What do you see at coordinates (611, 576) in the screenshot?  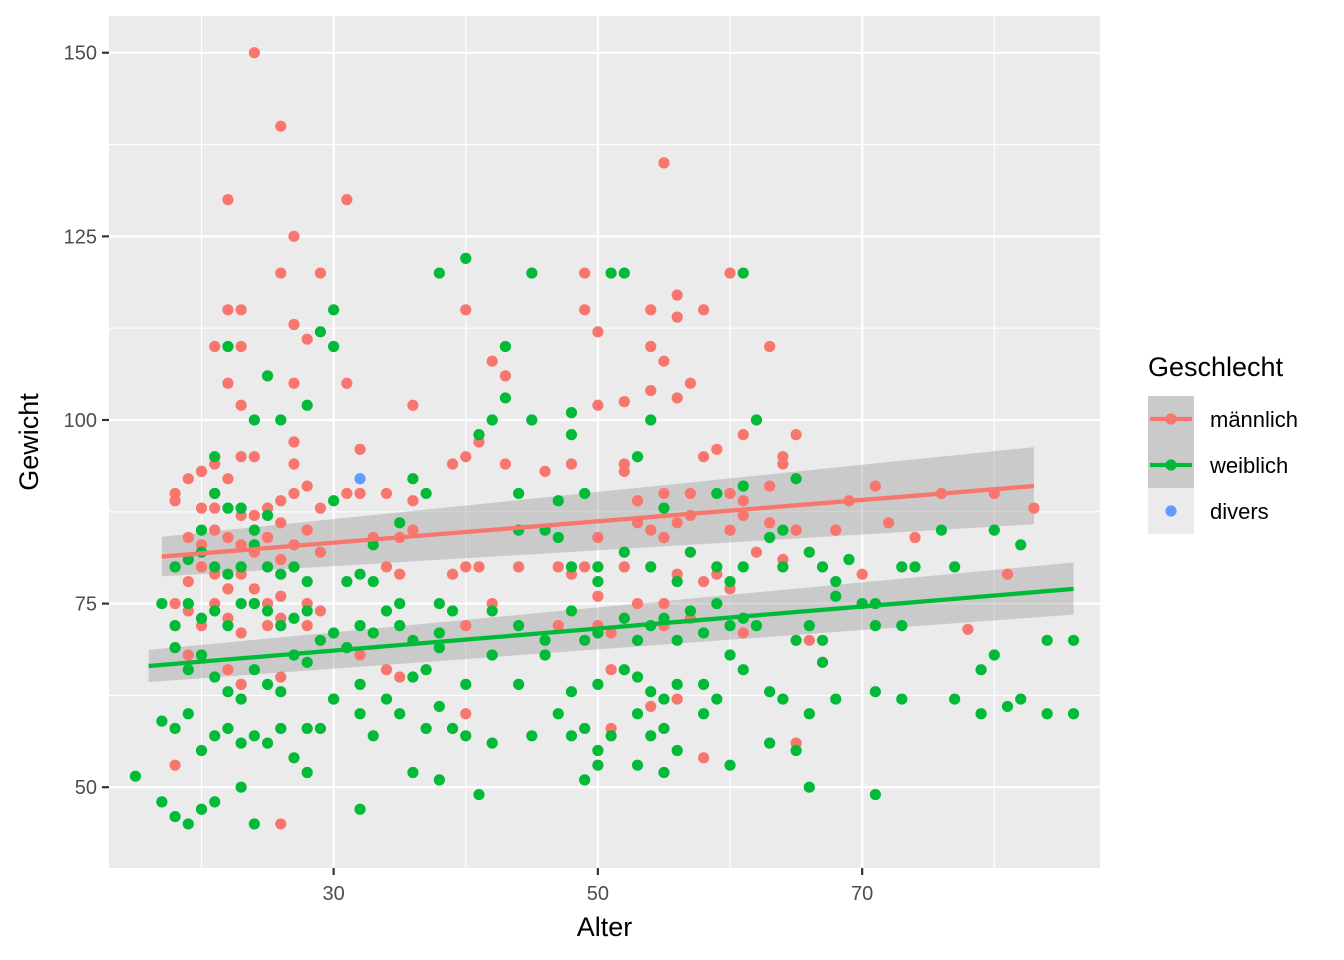 I see `trend-lines` at bounding box center [611, 576].